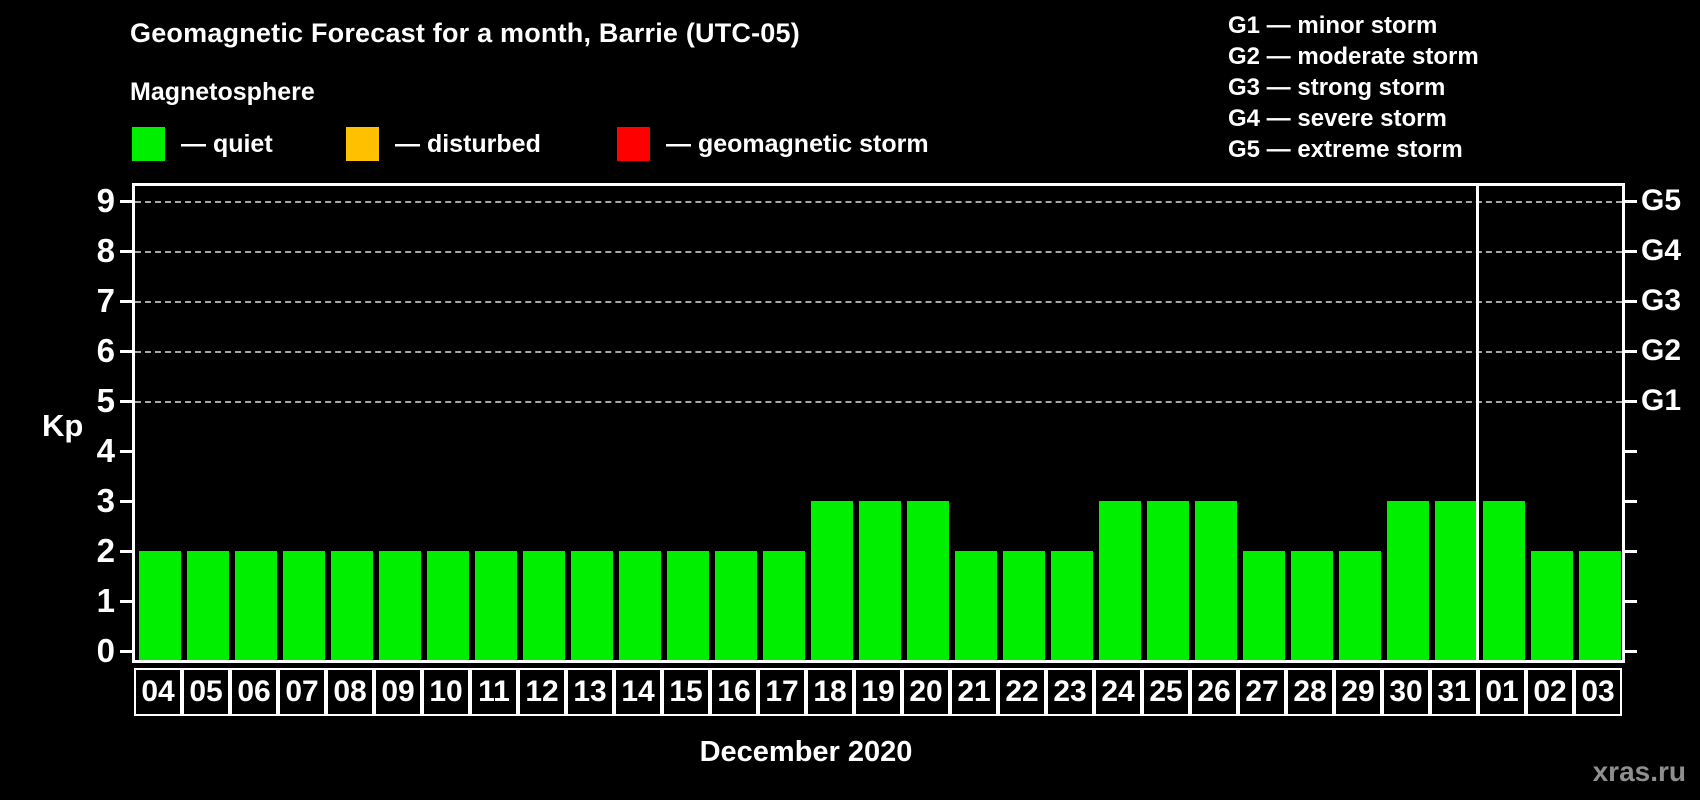 The image size is (1700, 800). Describe the element at coordinates (1406, 692) in the screenshot. I see `x-cell-30: 30` at that location.